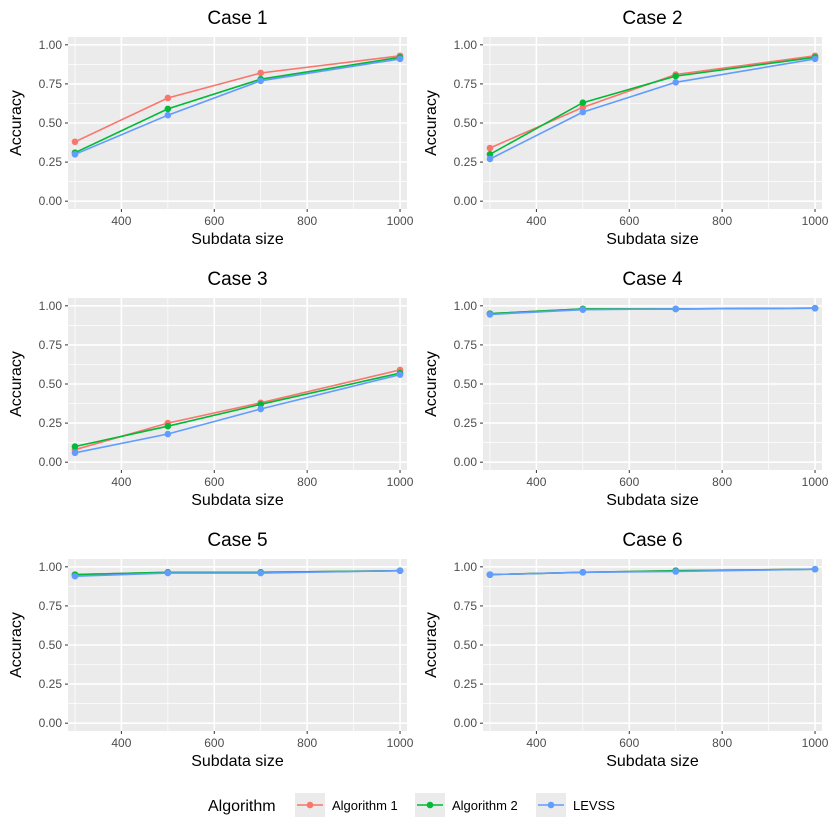  I want to click on panel-title: Case 2, so click(652, 18).